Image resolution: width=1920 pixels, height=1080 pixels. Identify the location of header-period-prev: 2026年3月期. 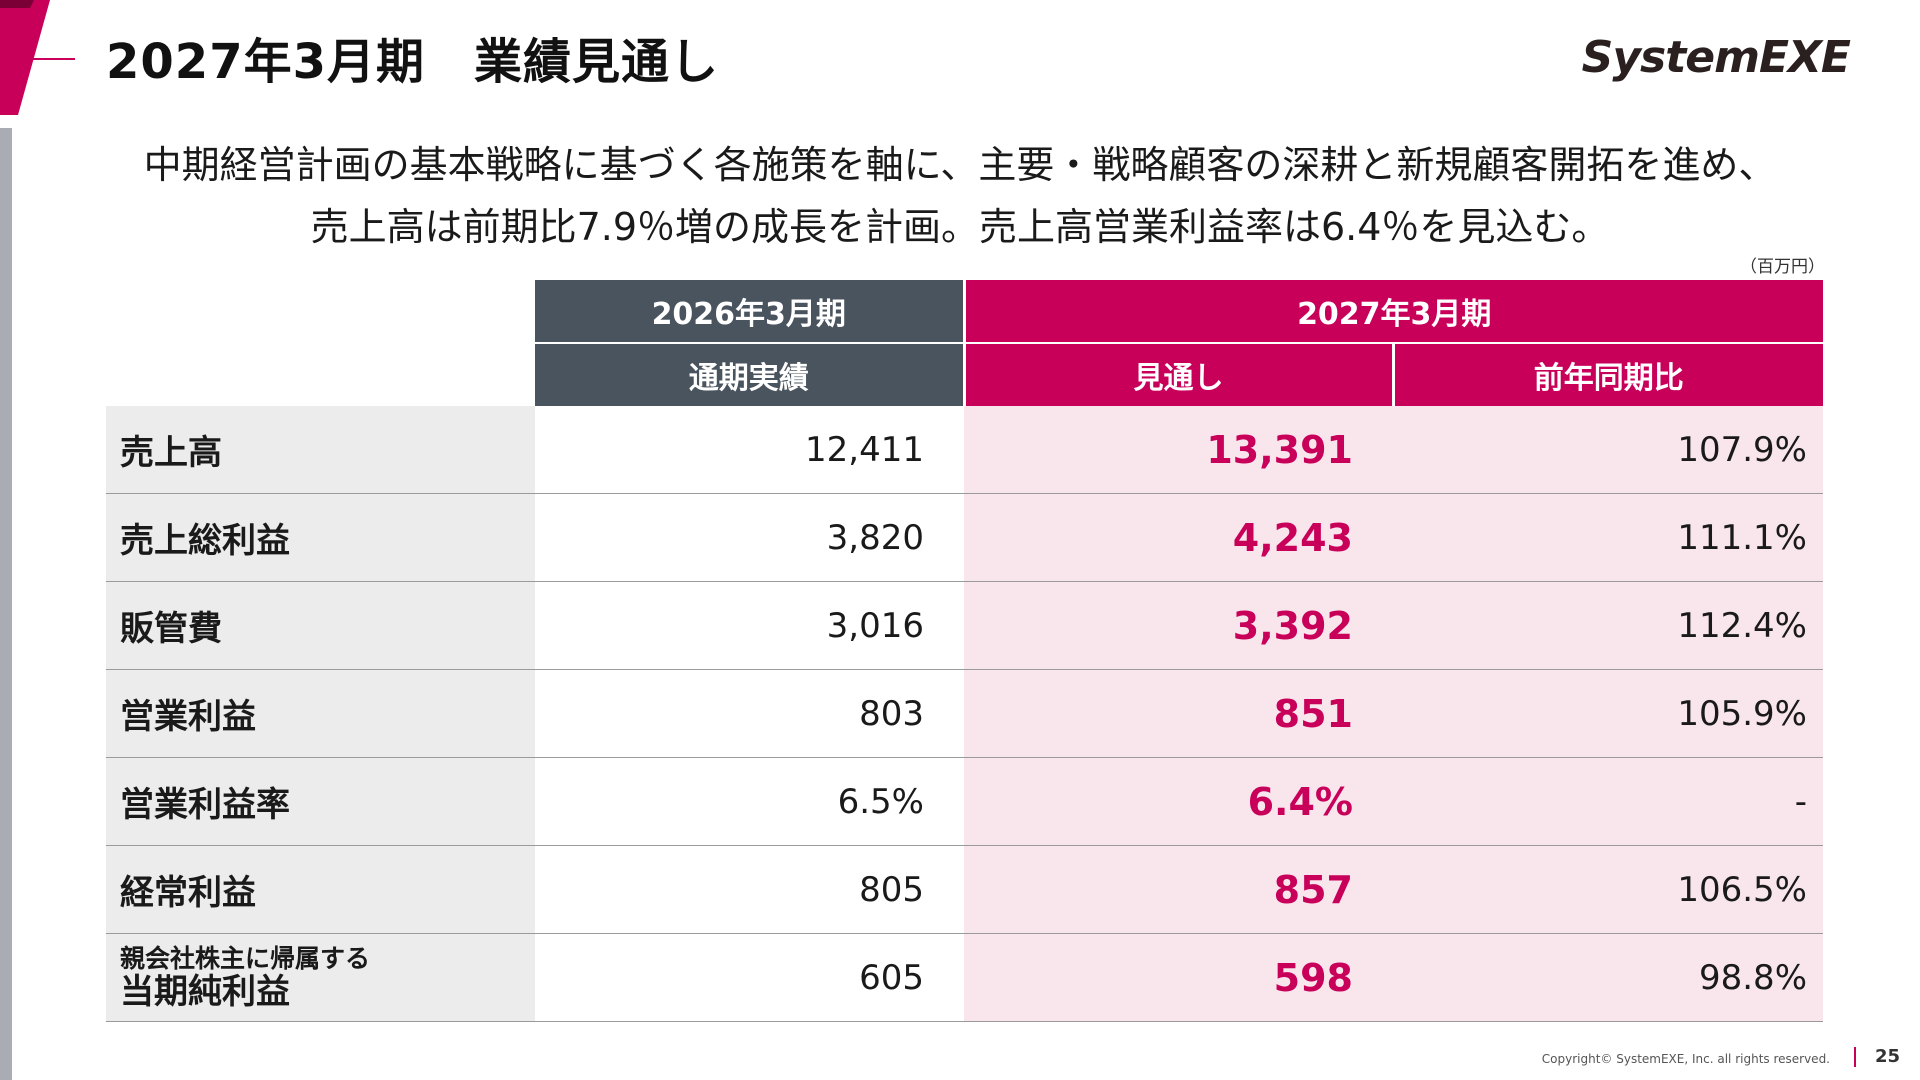
(750, 311).